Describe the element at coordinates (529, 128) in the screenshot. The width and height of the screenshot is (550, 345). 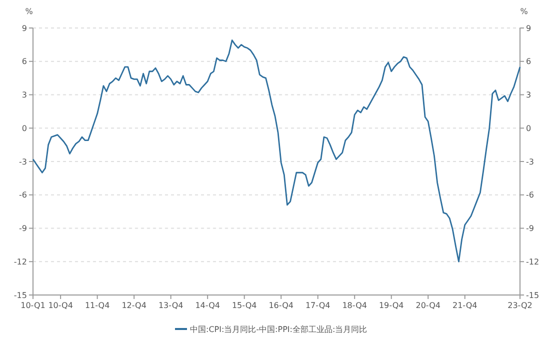
I see `y2-tick-label: 0` at that location.